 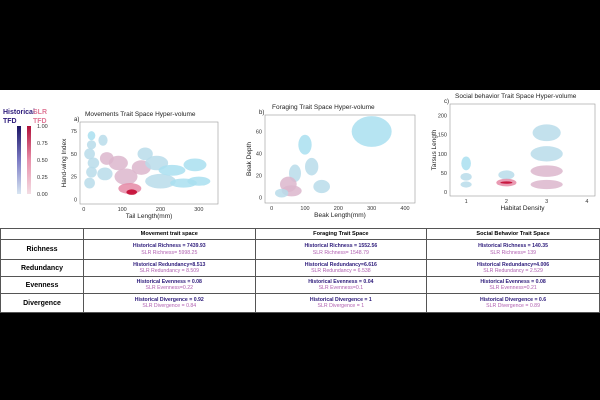 I want to click on slr-value: SLR Divergence = 1, so click(x=341, y=306).